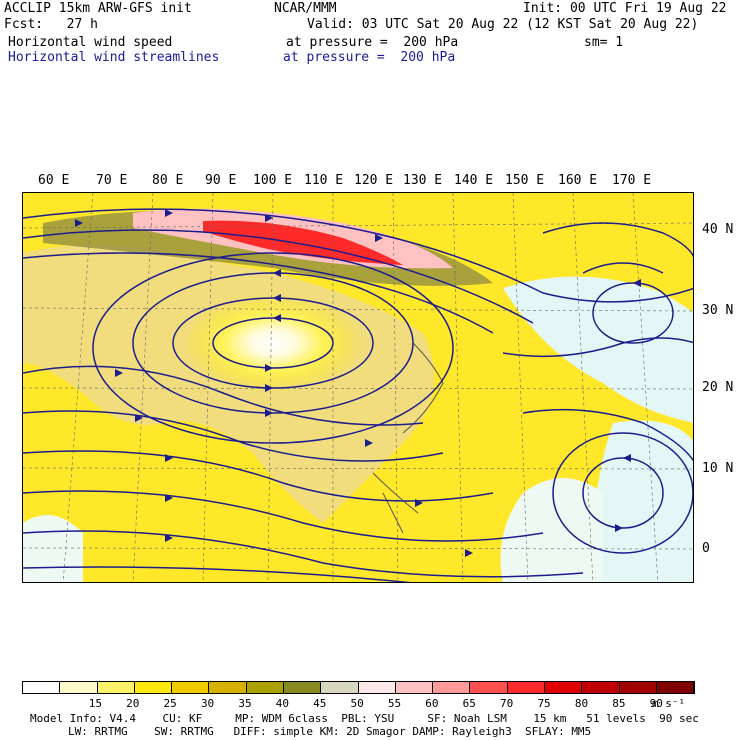 This screenshot has height=740, width=740. I want to click on colorbar-tick-label: 15, so click(95, 703).